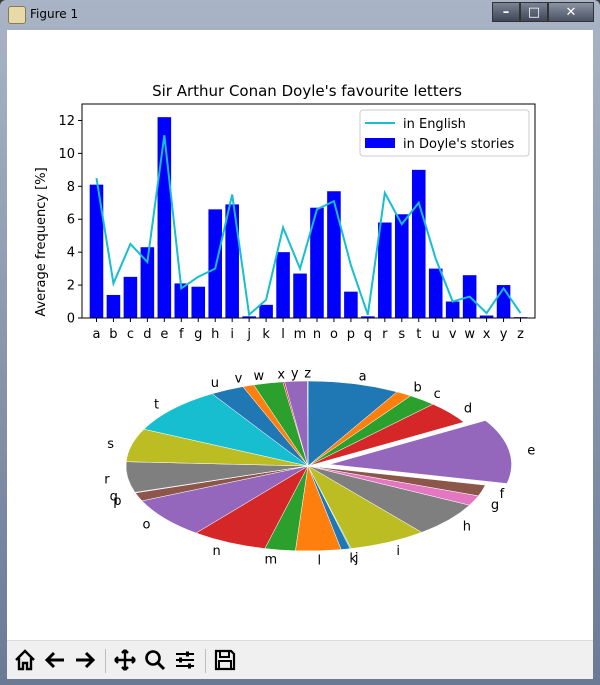 The image size is (600, 685). I want to click on y-tick-label: 10, so click(66, 154).